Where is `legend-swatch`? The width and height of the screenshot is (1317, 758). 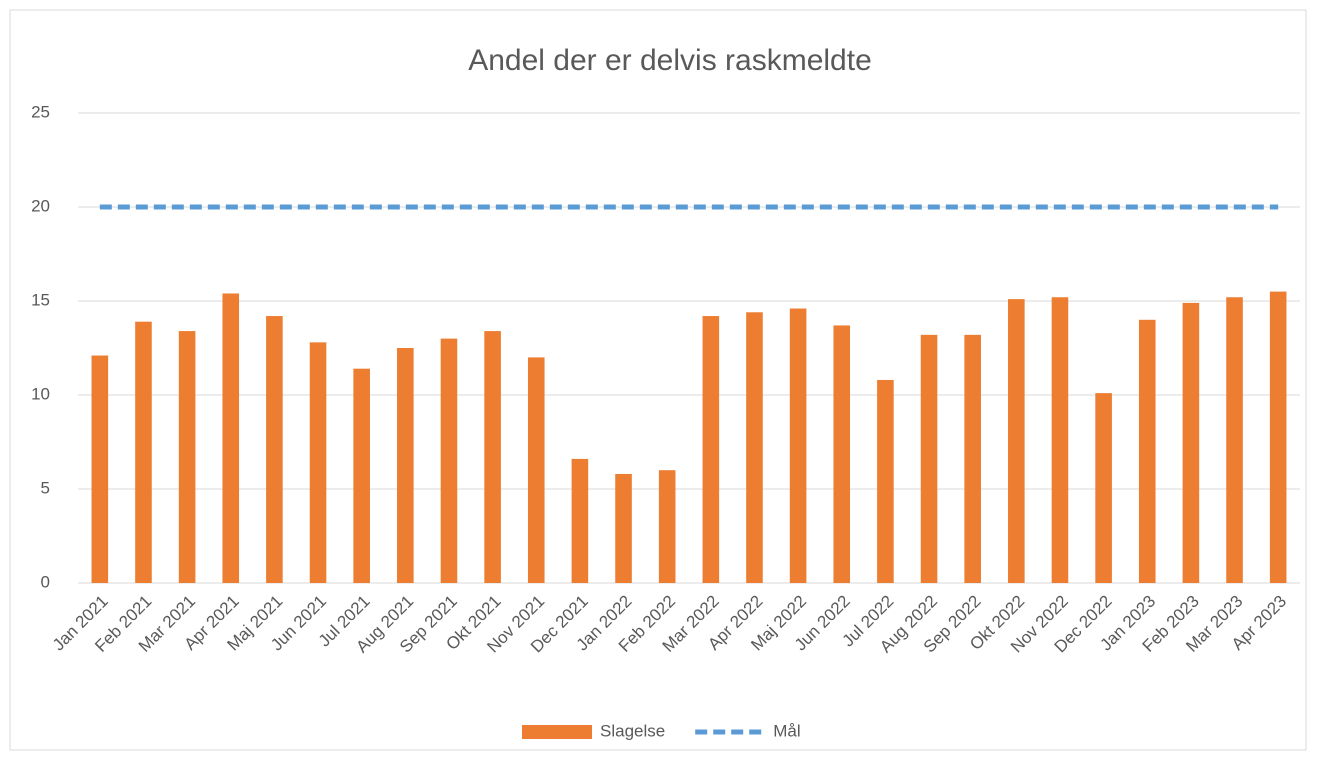 legend-swatch is located at coordinates (557, 732).